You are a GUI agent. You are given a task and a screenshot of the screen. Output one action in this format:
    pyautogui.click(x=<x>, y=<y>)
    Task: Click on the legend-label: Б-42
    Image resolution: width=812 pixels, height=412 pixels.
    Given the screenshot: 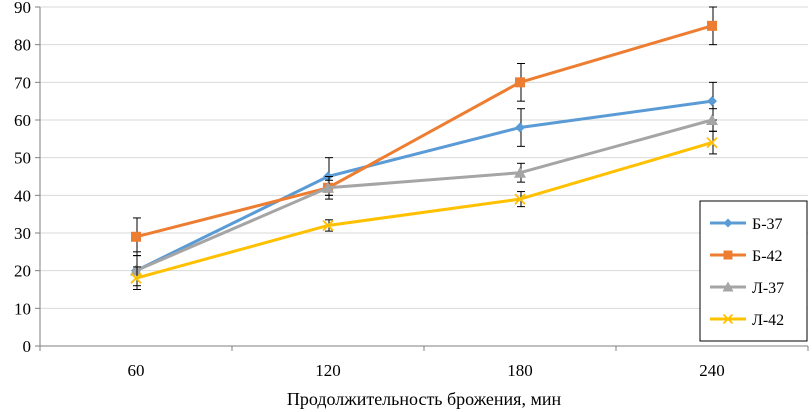 What is the action you would take?
    pyautogui.click(x=767, y=256)
    